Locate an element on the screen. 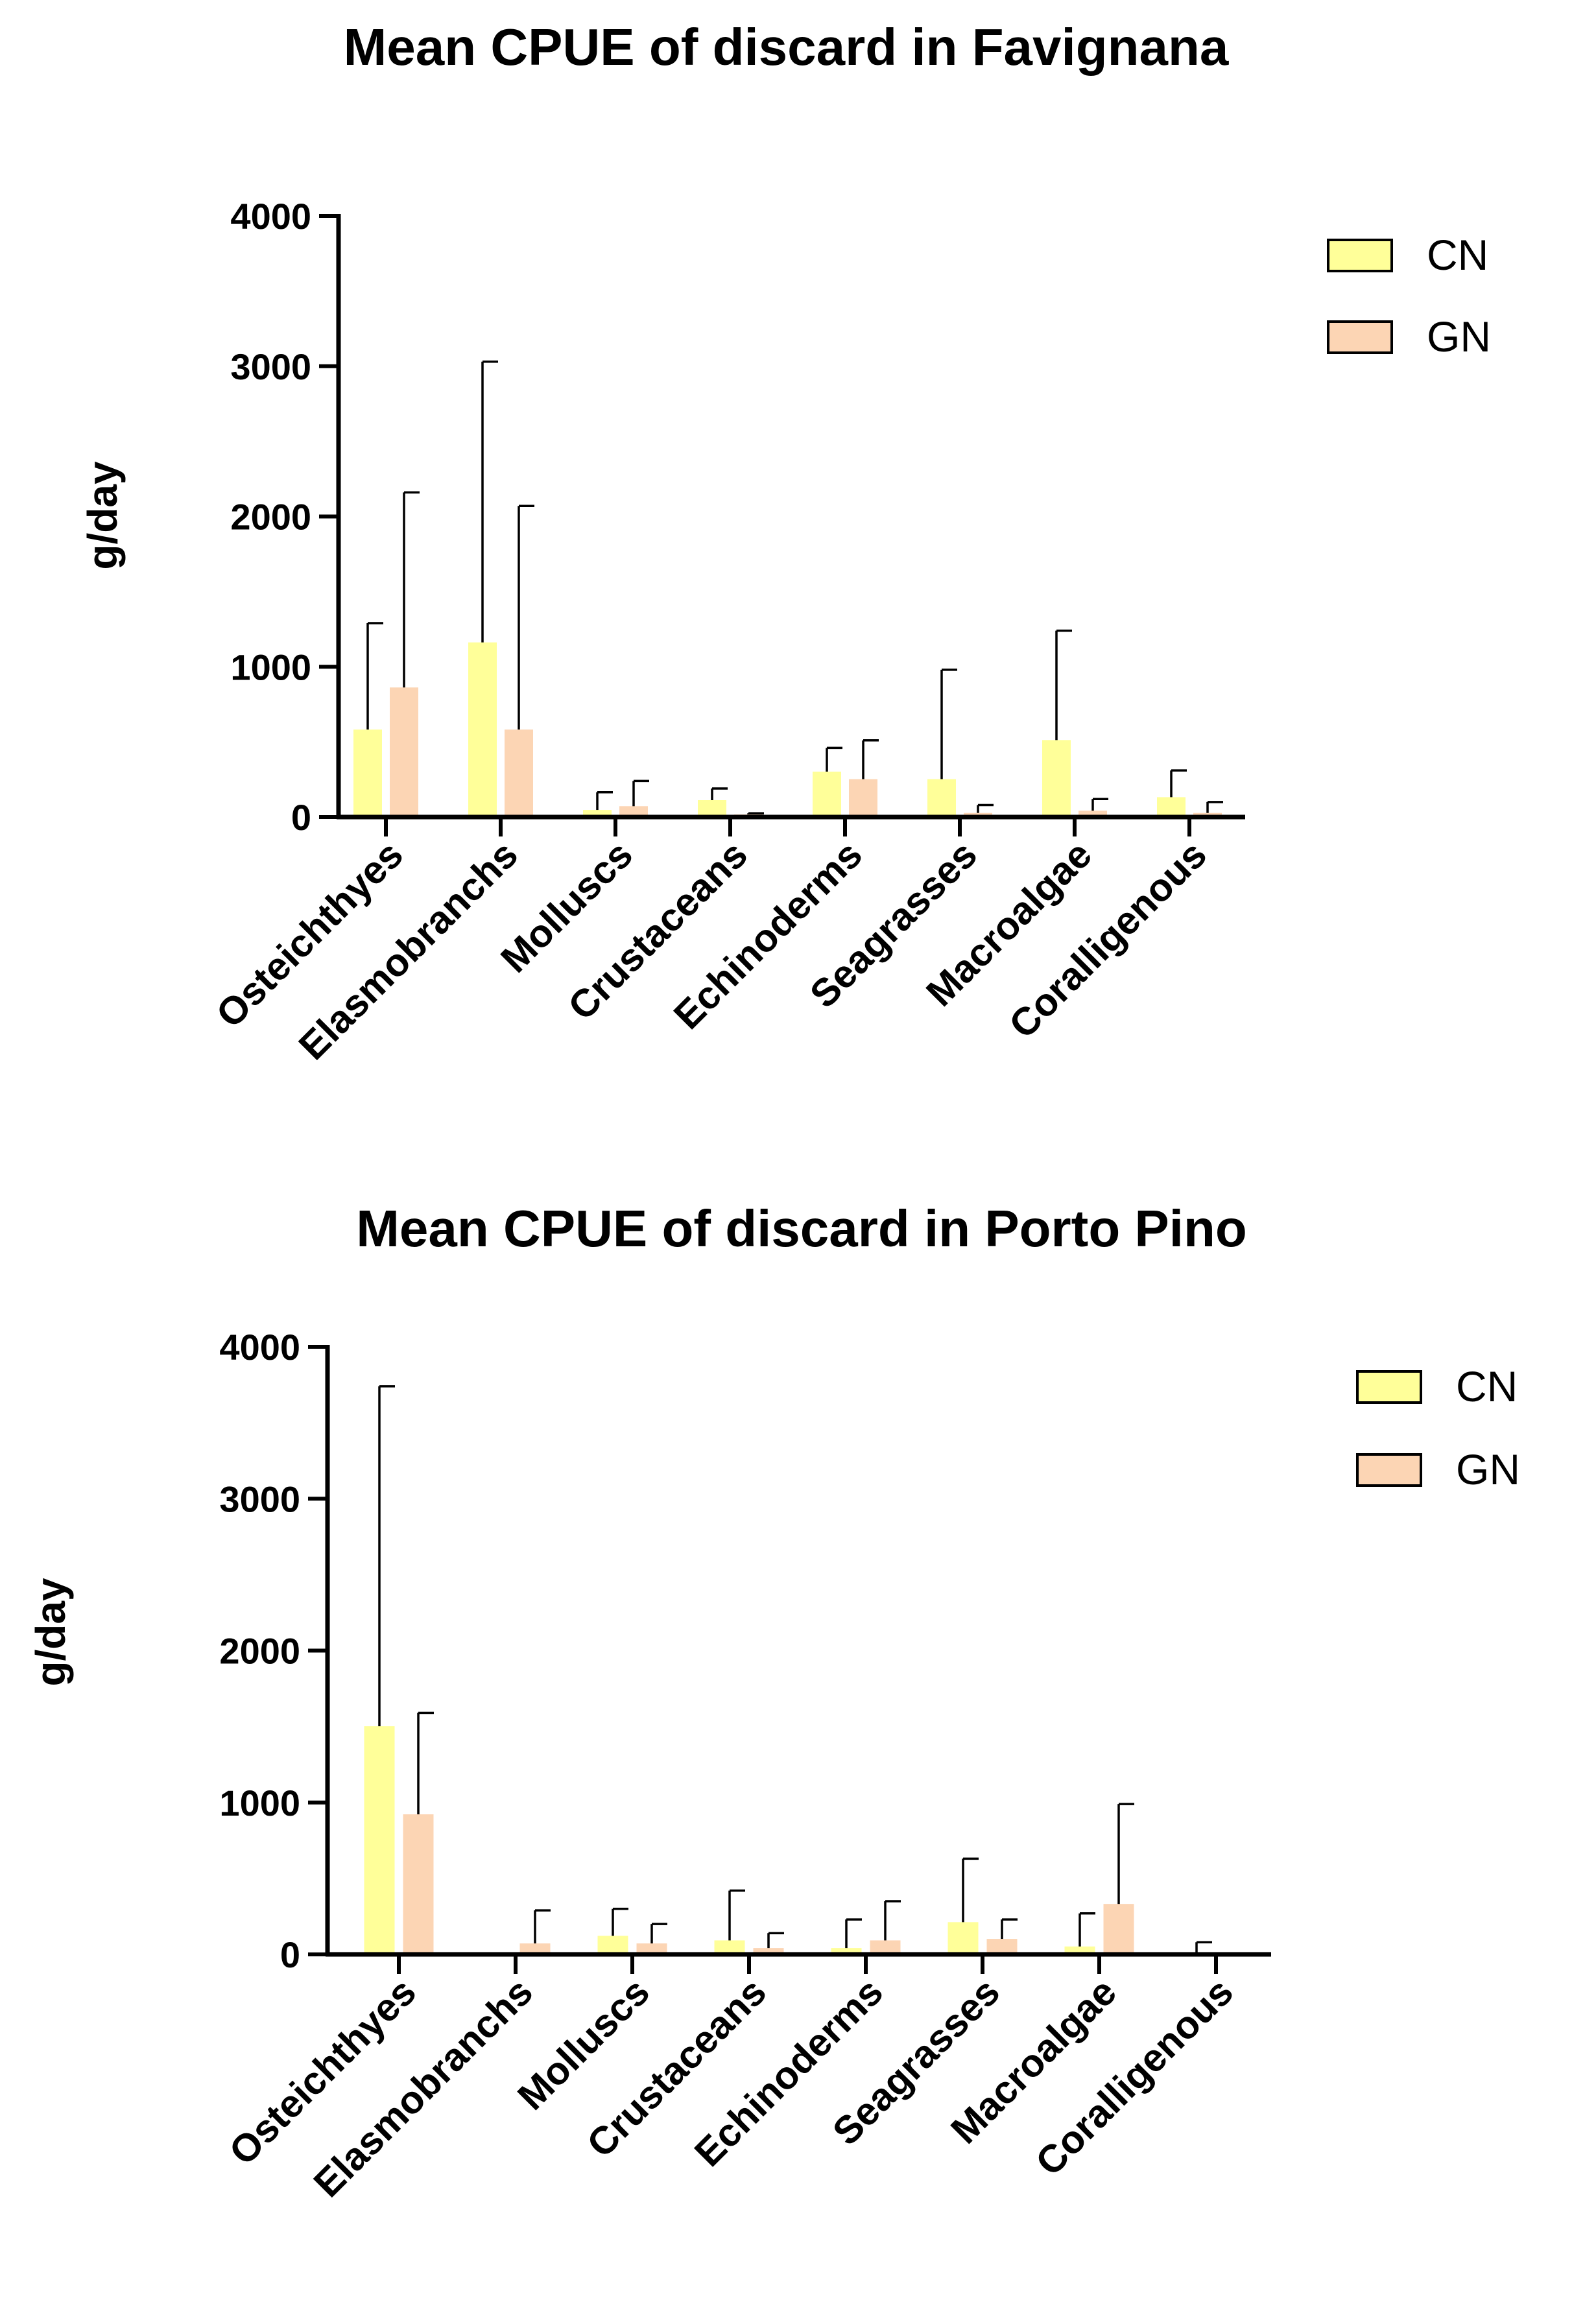 This screenshot has height=2324, width=1585. chart-title: Mean CPUE of discard in Favignana is located at coordinates (786, 47).